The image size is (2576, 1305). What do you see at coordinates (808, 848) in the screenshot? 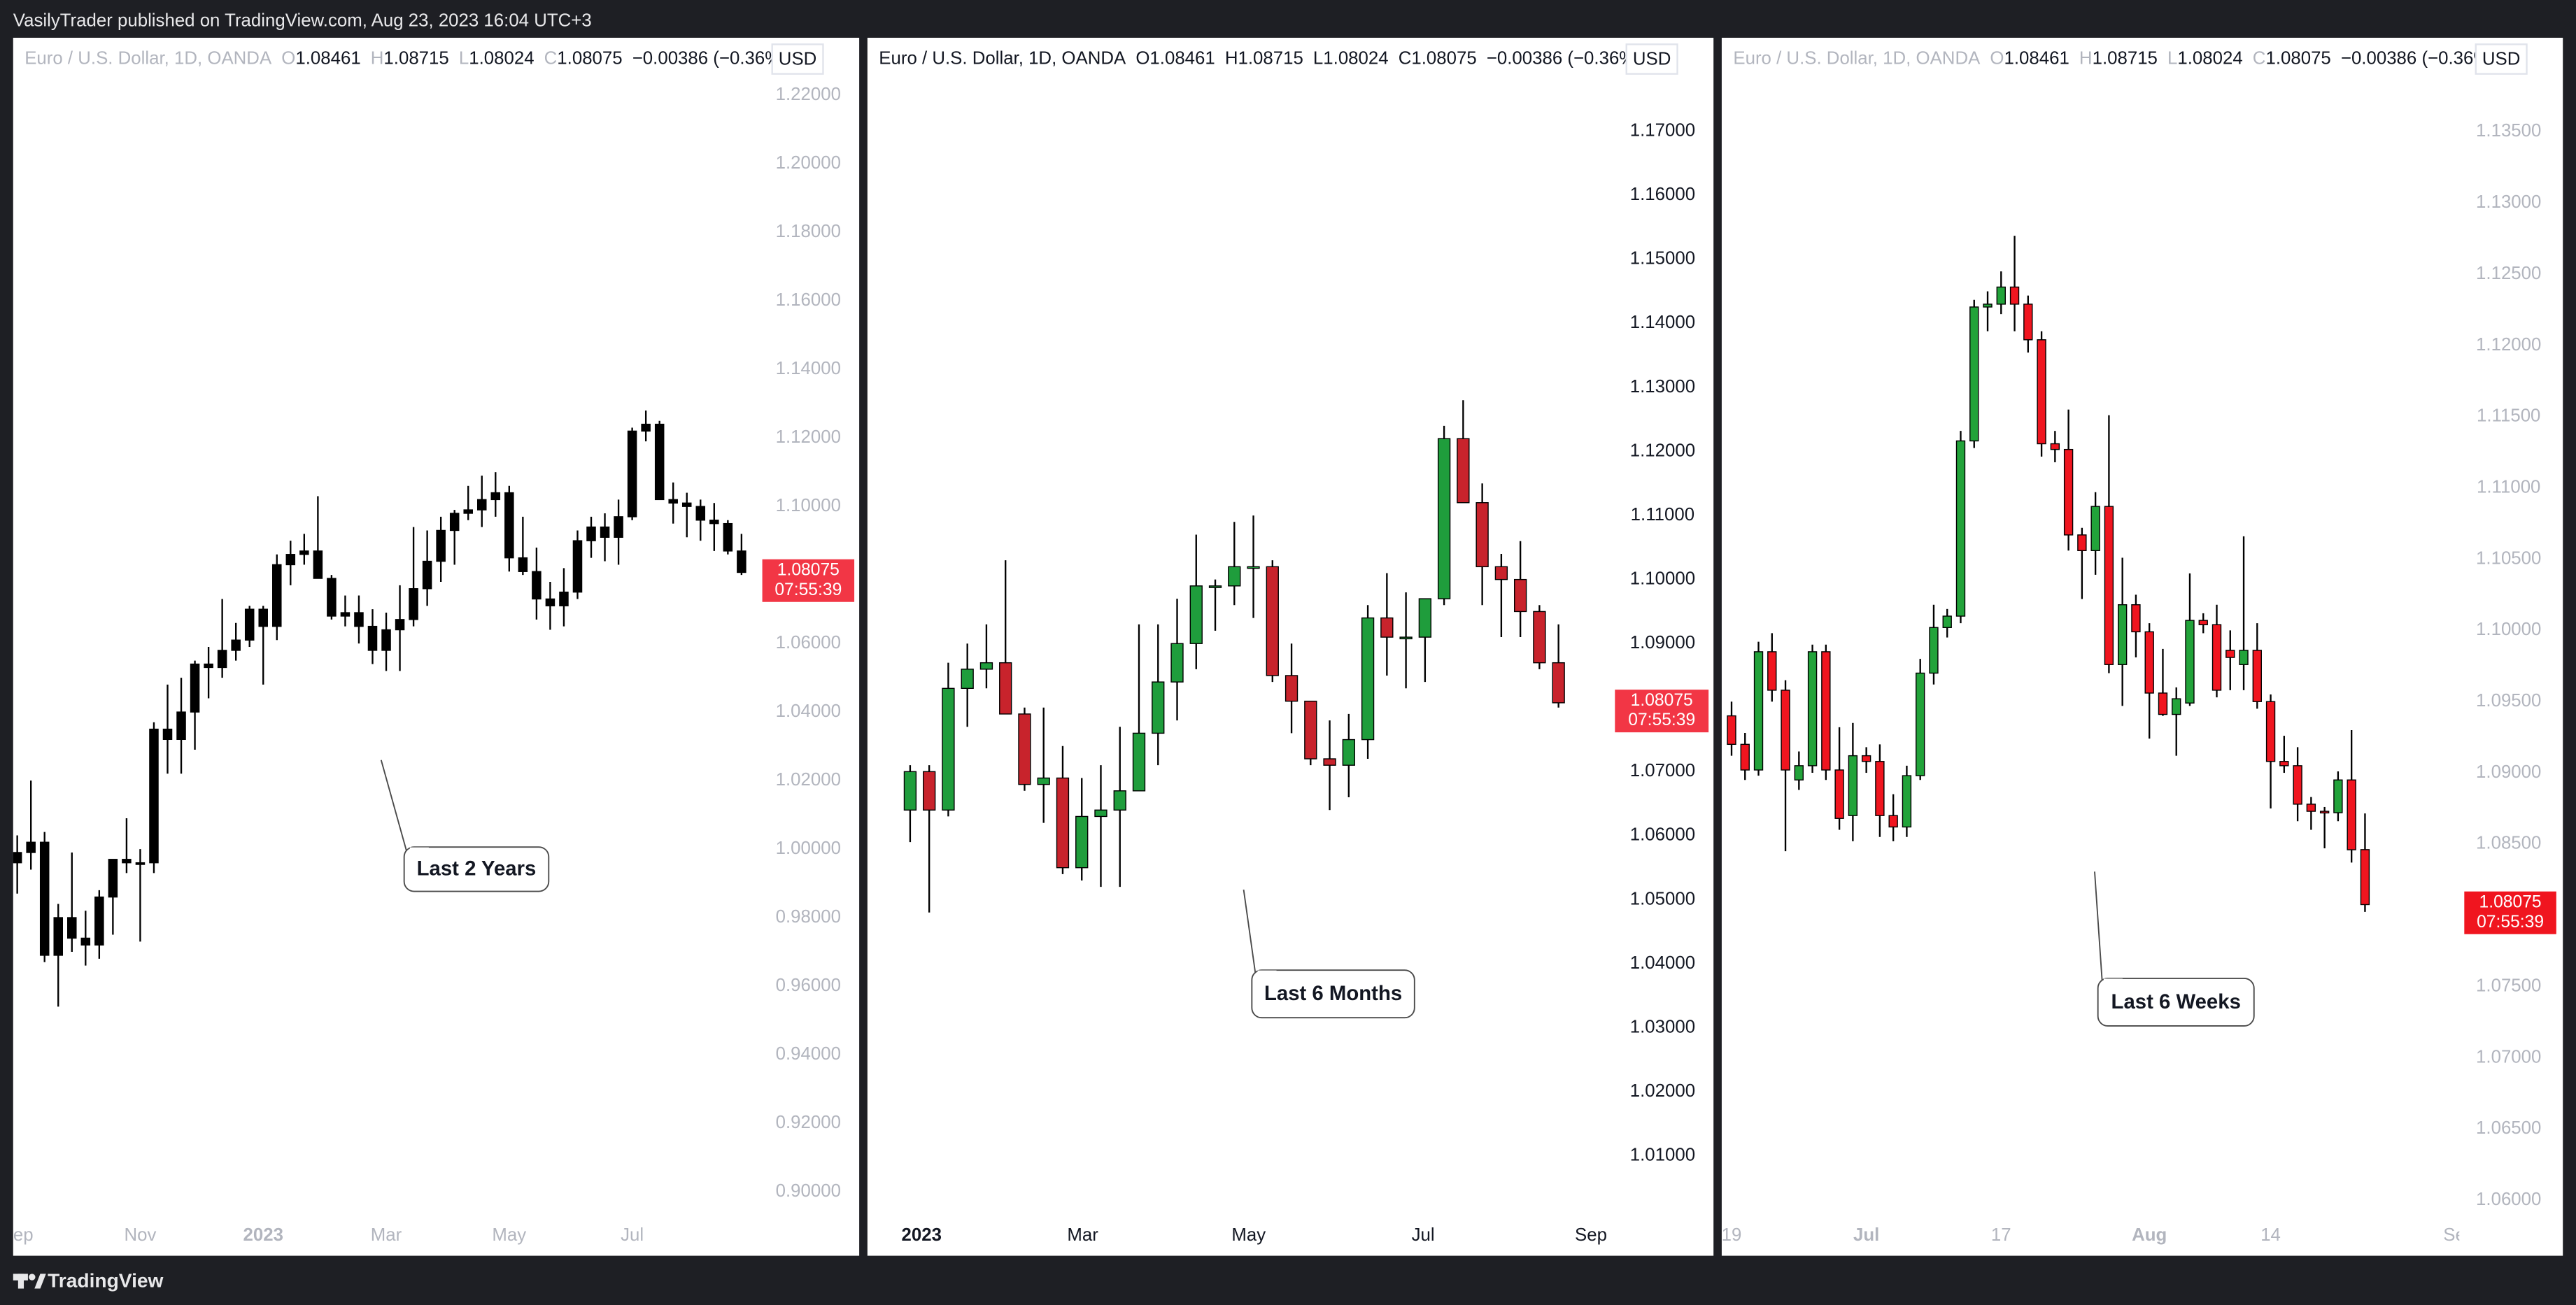
I see `y-tick-label: 1.00000` at bounding box center [808, 848].